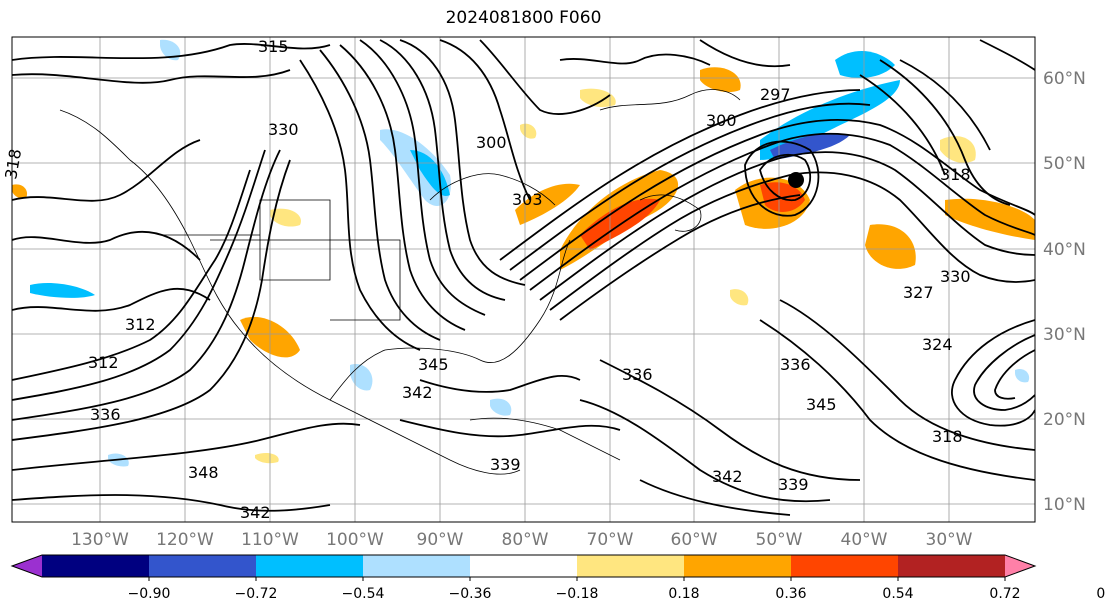 The image size is (1105, 615). Describe the element at coordinates (355, 540) in the screenshot. I see `lon-label: 100°W` at that location.